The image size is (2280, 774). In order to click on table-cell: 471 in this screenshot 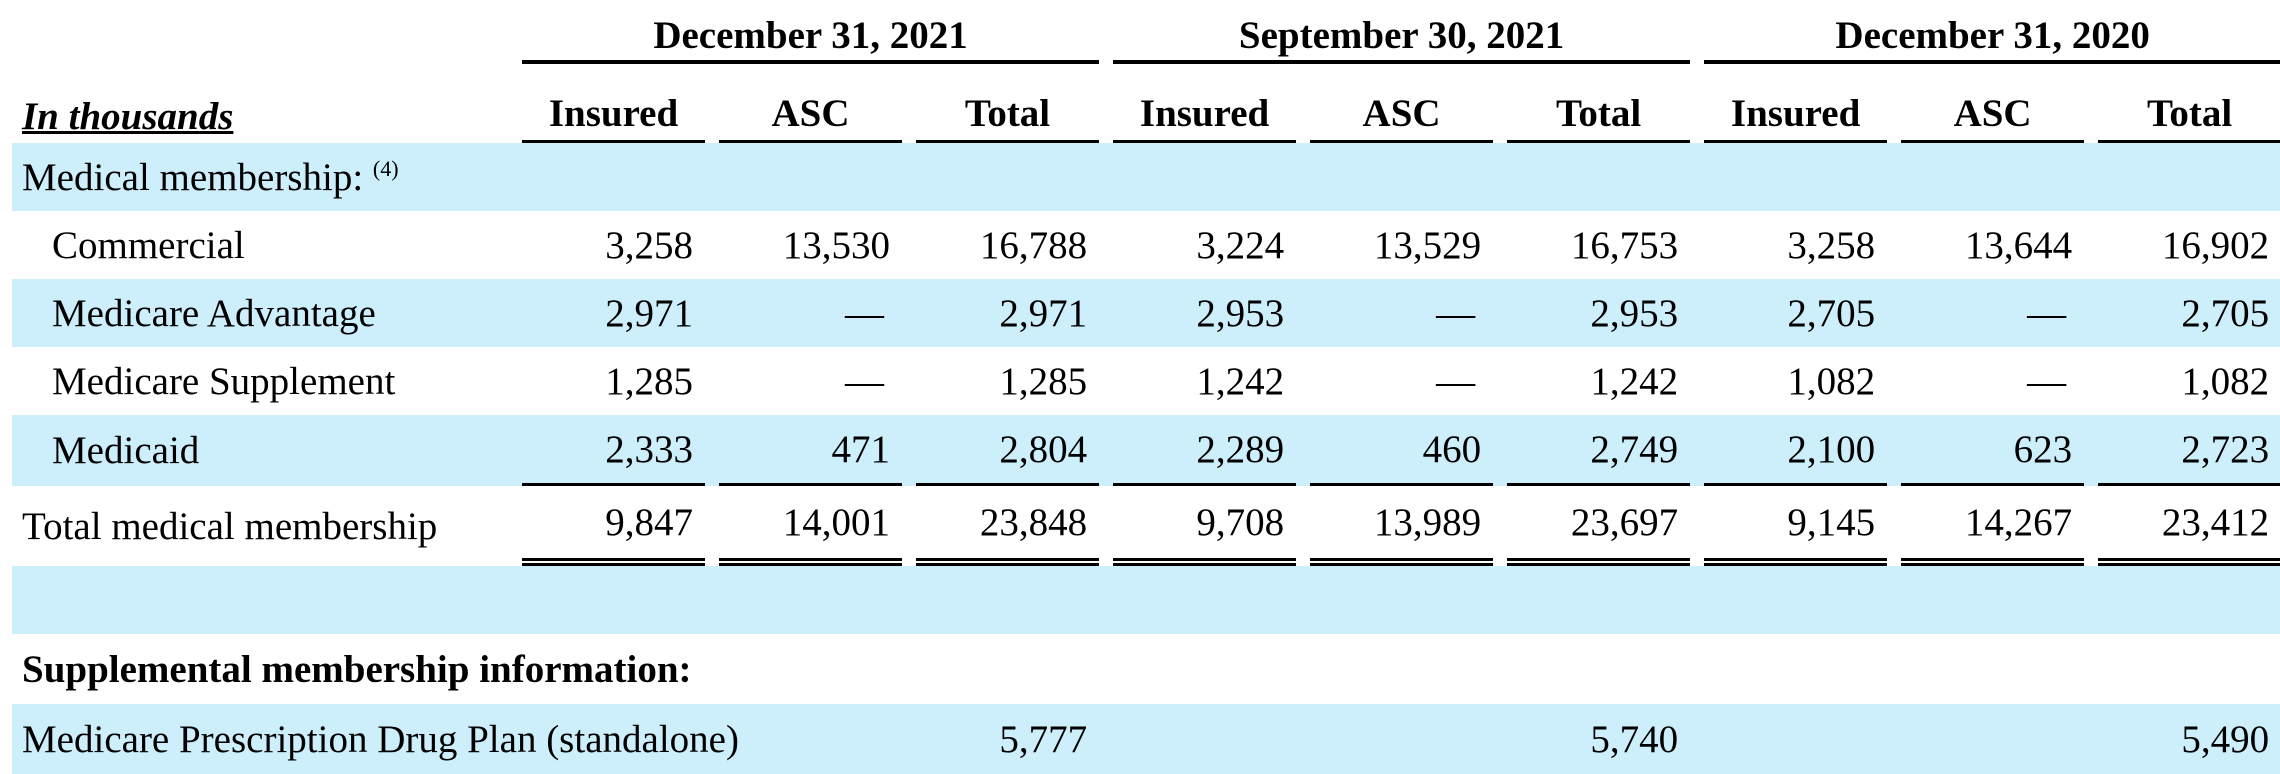, I will do `click(810, 450)`.